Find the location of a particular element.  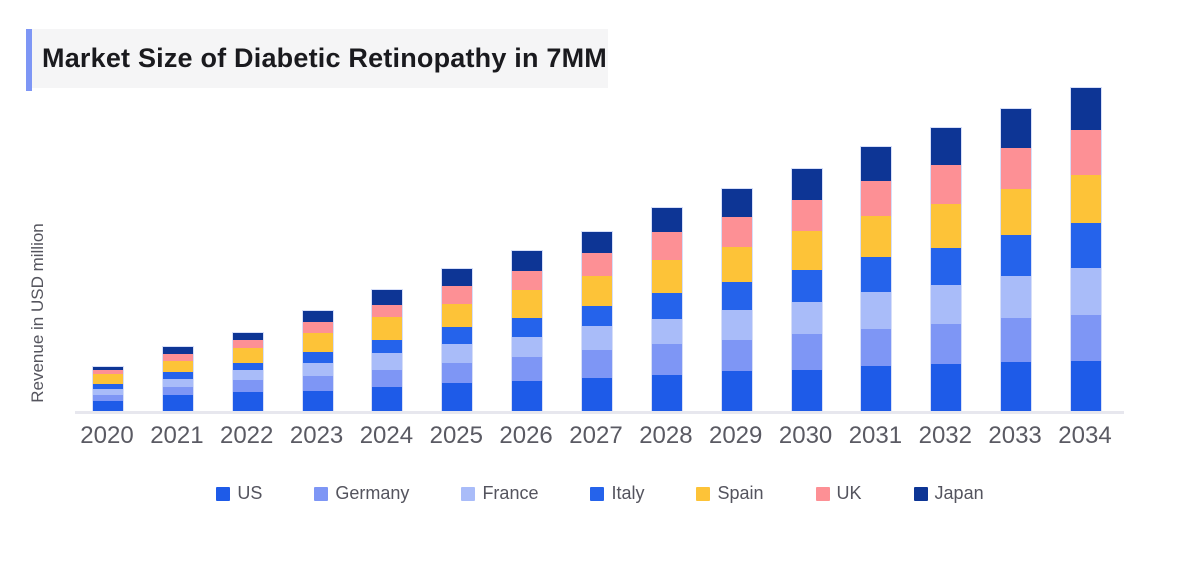

bar-column-2032 is located at coordinates (946, 270).